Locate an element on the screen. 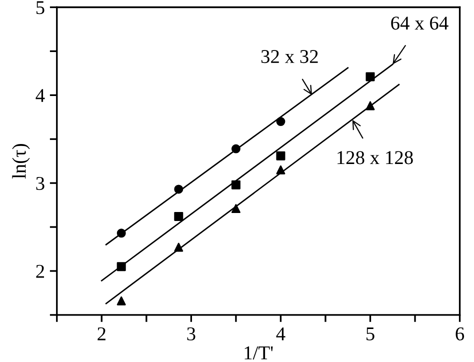 The height and width of the screenshot is (362, 474). x-axis-title: 1/T' is located at coordinates (258, 353).